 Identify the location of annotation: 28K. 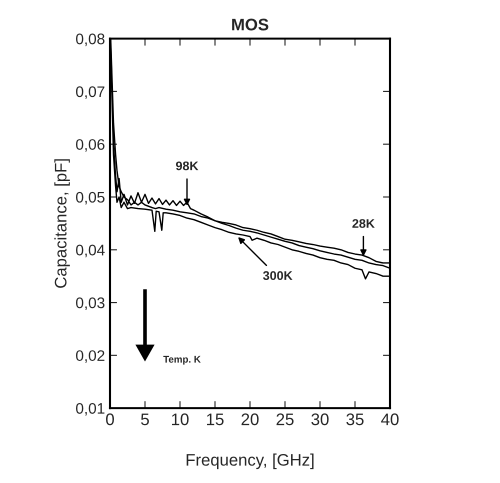
(363, 223).